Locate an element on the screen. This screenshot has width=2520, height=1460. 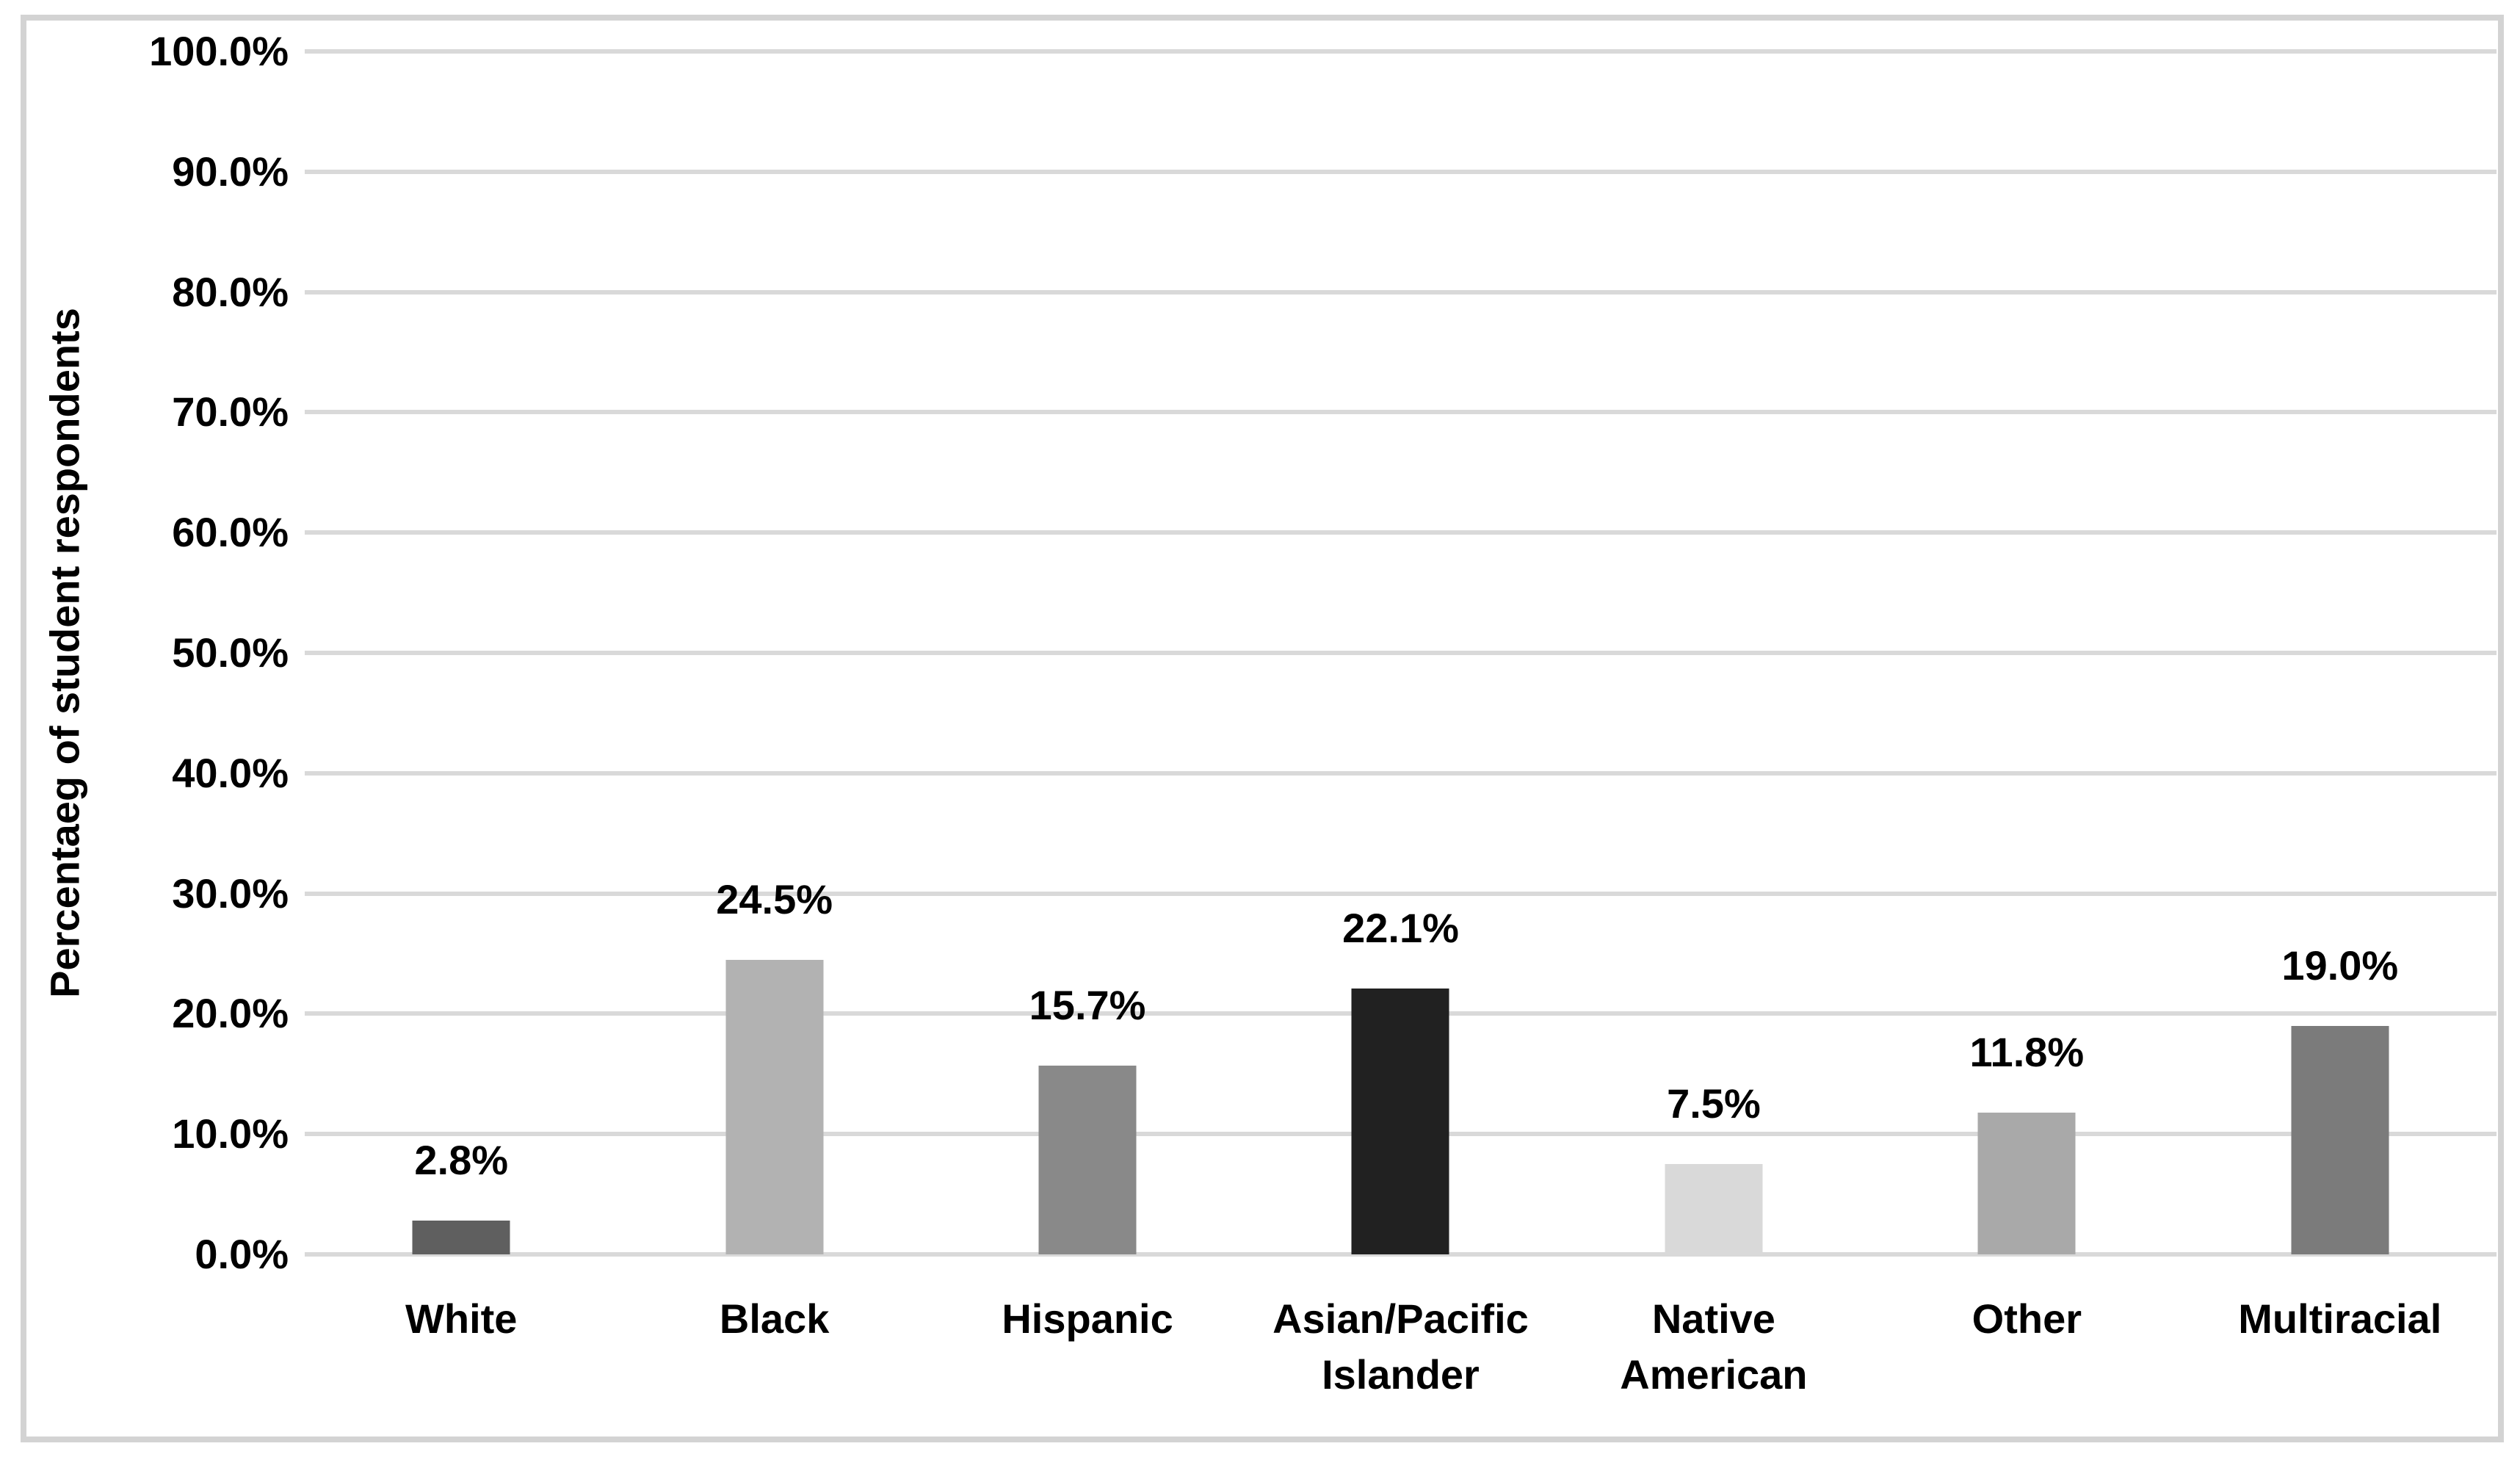
data-label: 22.1% is located at coordinates (1401, 929).